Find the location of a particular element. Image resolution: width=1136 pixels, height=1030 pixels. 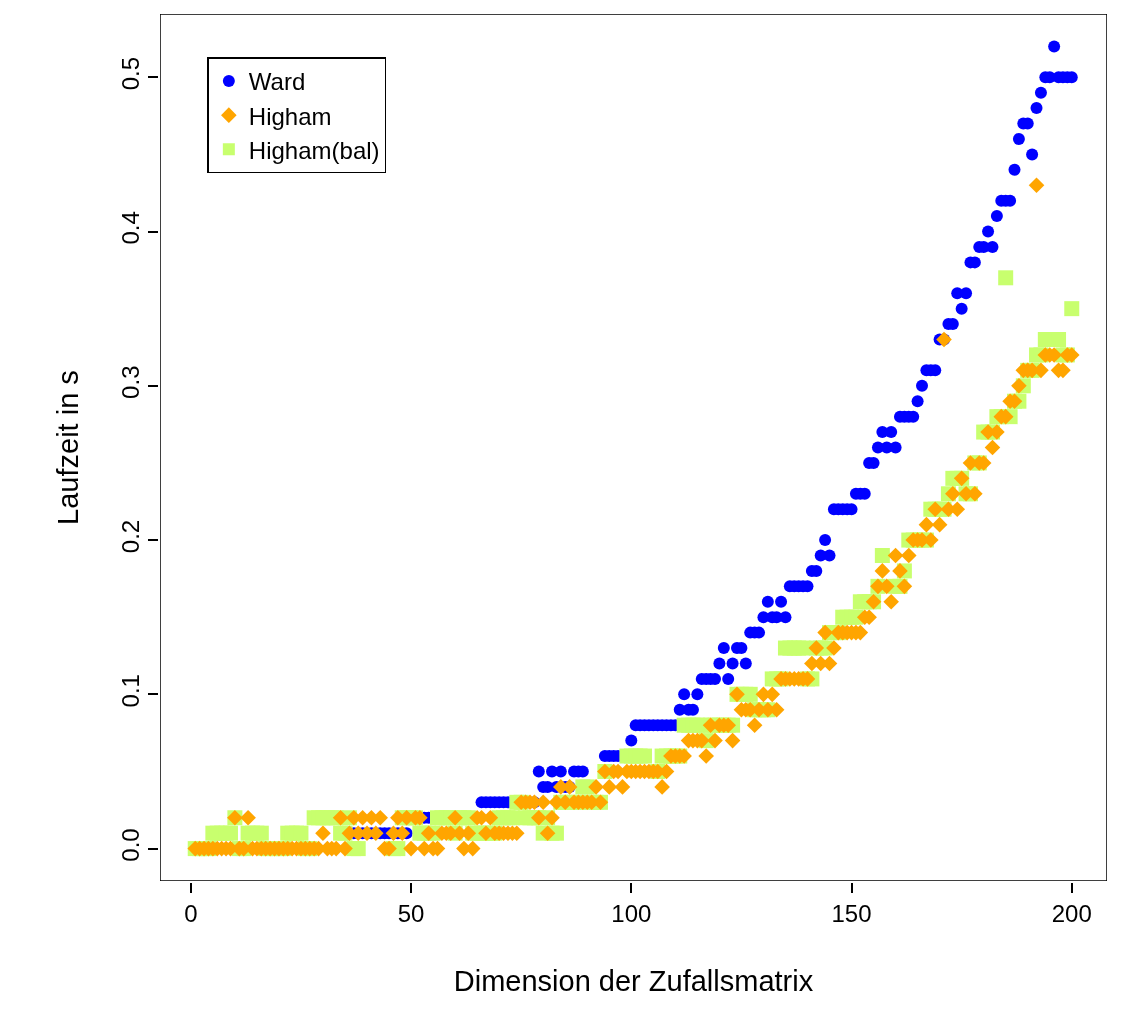

legend-label: Higham(bal) is located at coordinates (314, 150).